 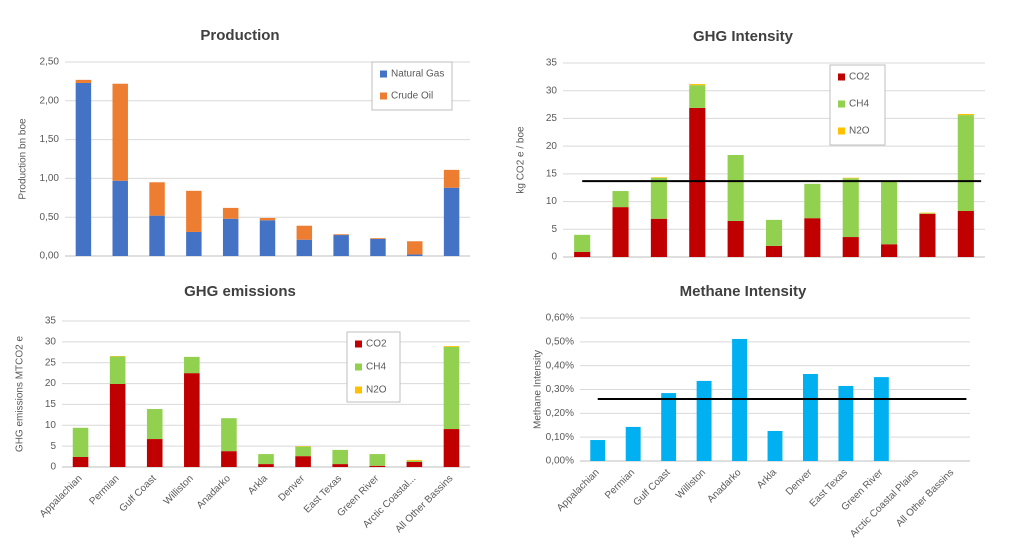 What do you see at coordinates (552, 90) in the screenshot?
I see `y-tick-label: 30` at bounding box center [552, 90].